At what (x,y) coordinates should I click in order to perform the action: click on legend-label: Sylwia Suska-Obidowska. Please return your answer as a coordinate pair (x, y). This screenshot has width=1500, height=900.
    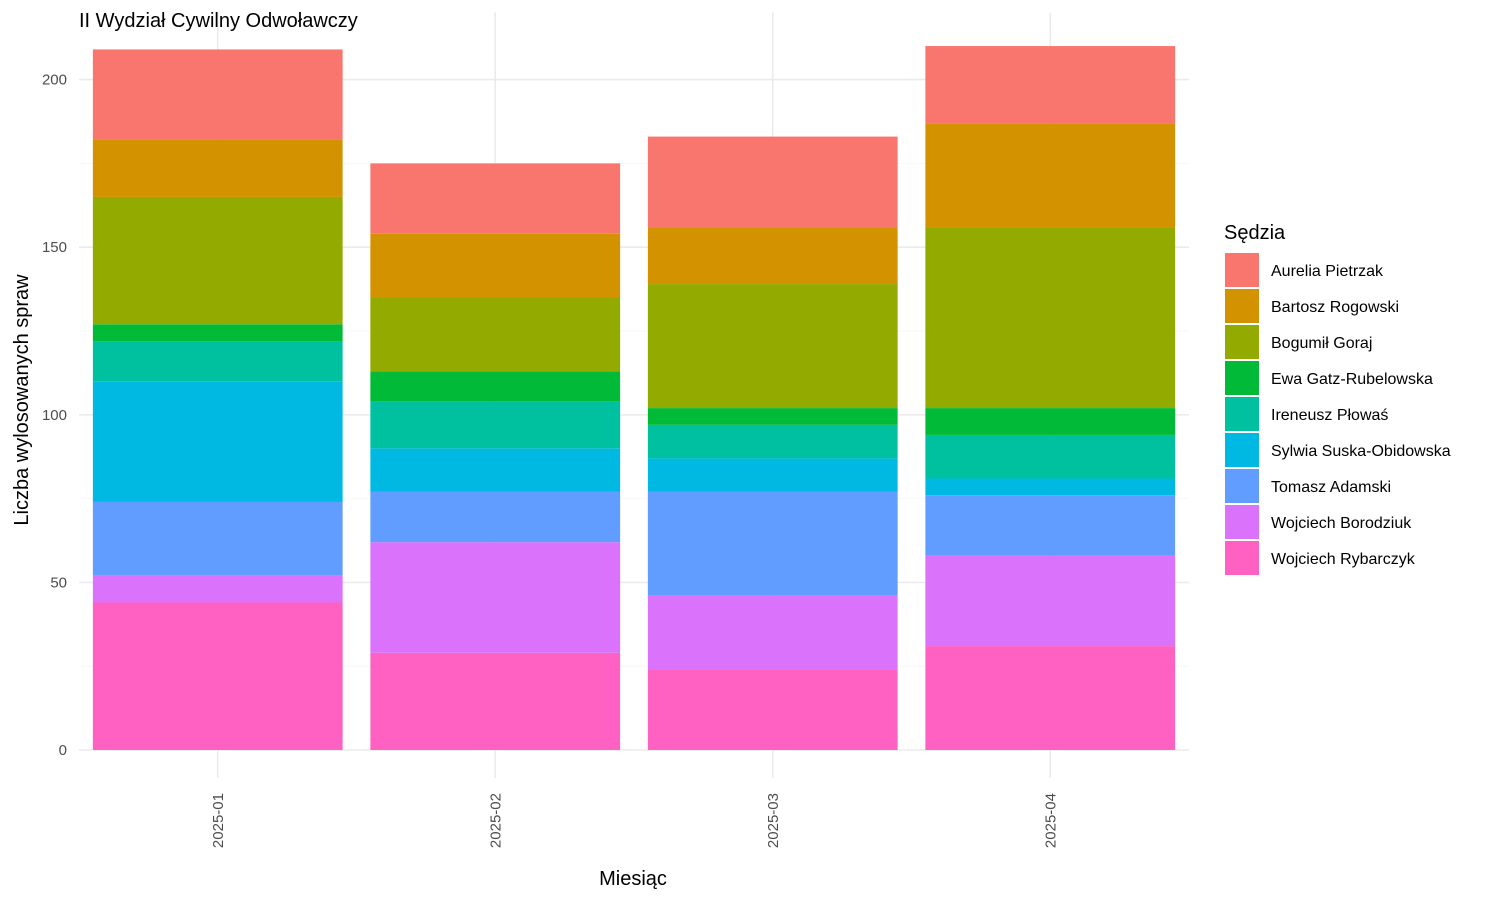
    Looking at the image, I should click on (1361, 451).